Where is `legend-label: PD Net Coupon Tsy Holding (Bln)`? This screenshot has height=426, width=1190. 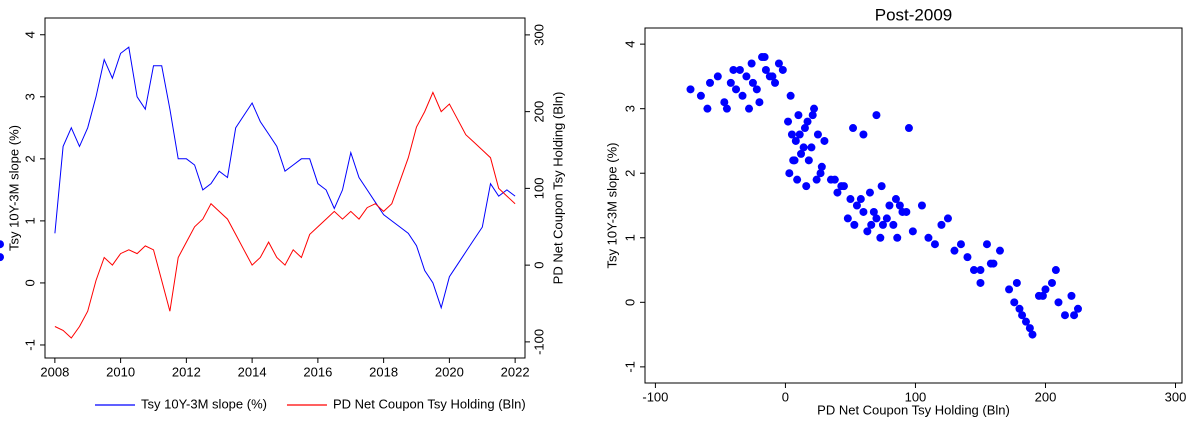
legend-label: PD Net Coupon Tsy Holding (Bln) is located at coordinates (429, 403).